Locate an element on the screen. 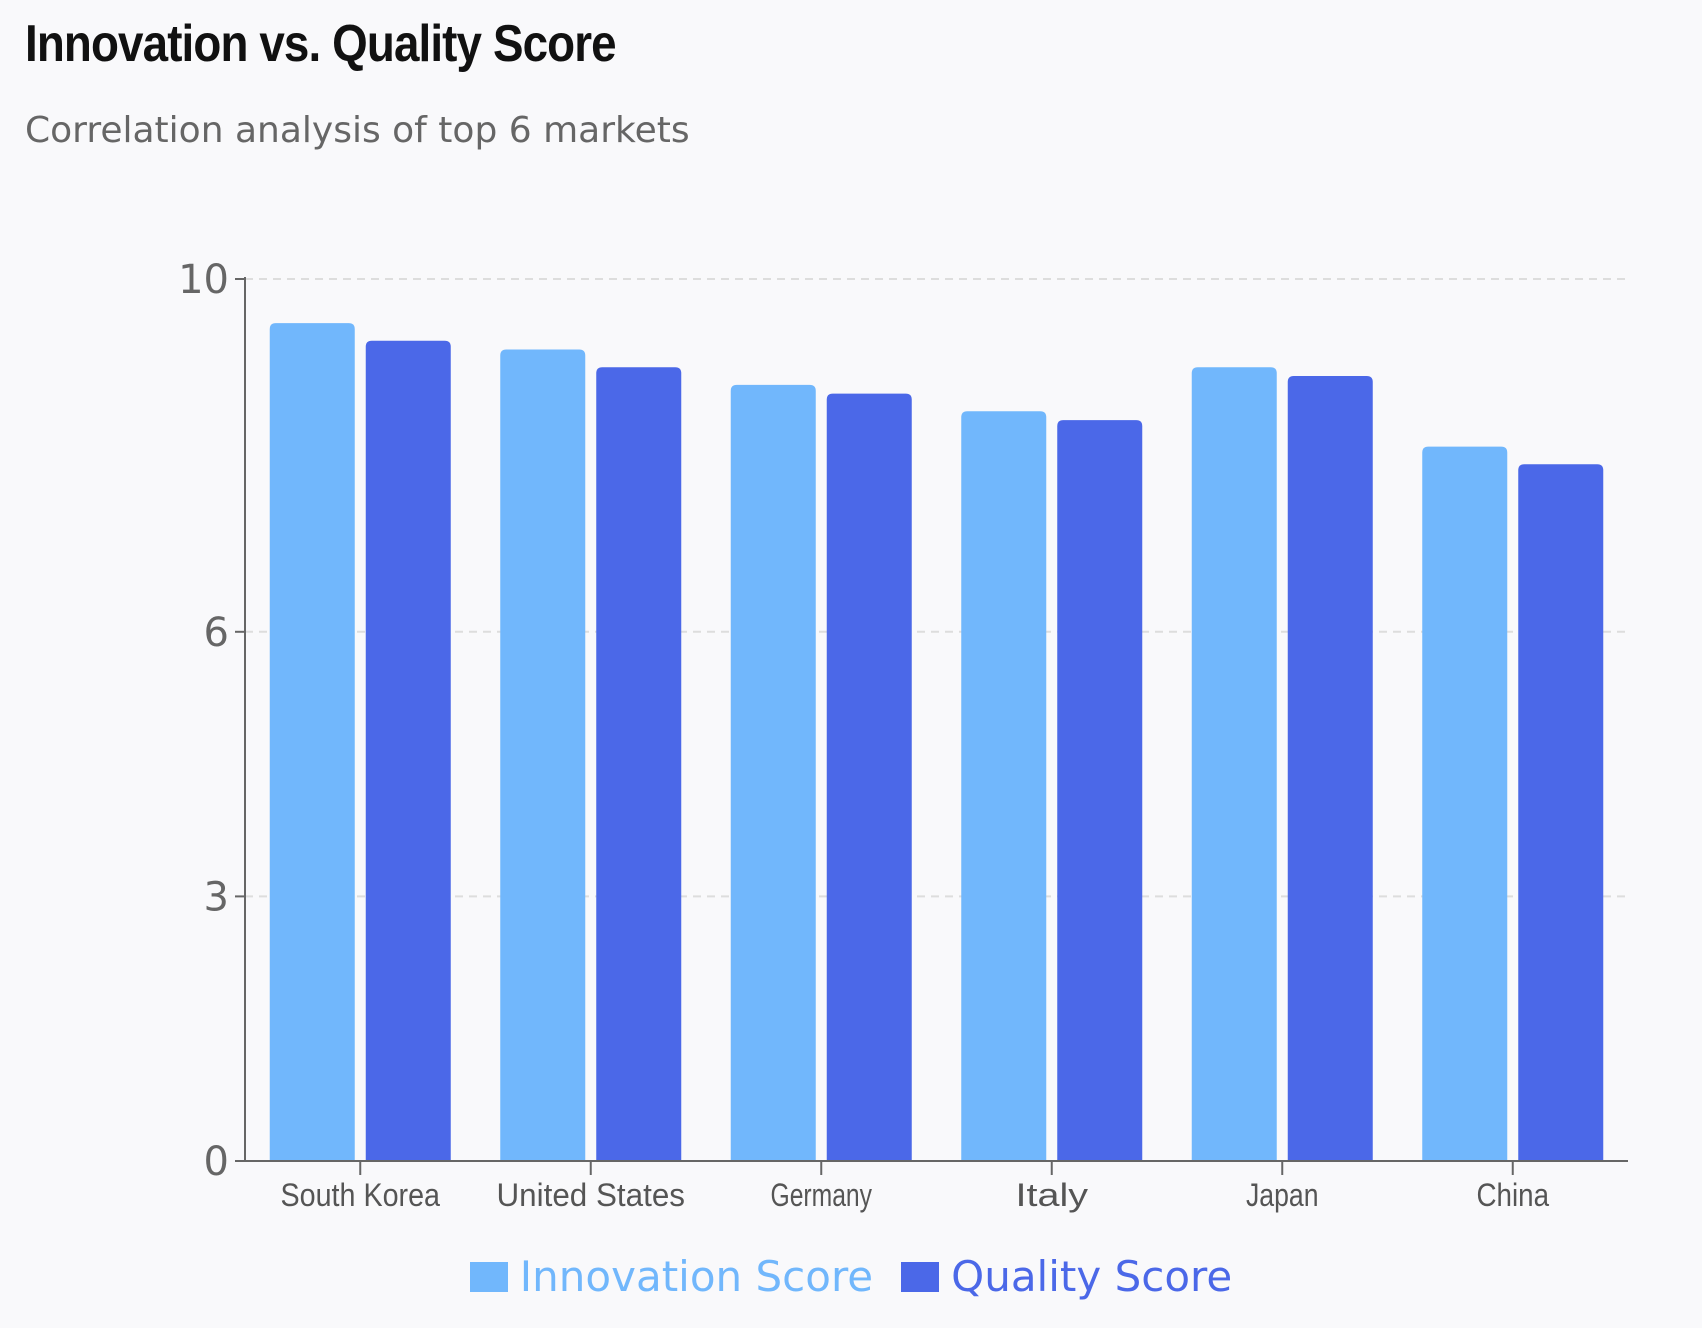 The width and height of the screenshot is (1702, 1328). legend-item-innovation: Innovation Score is located at coordinates (671, 1276).